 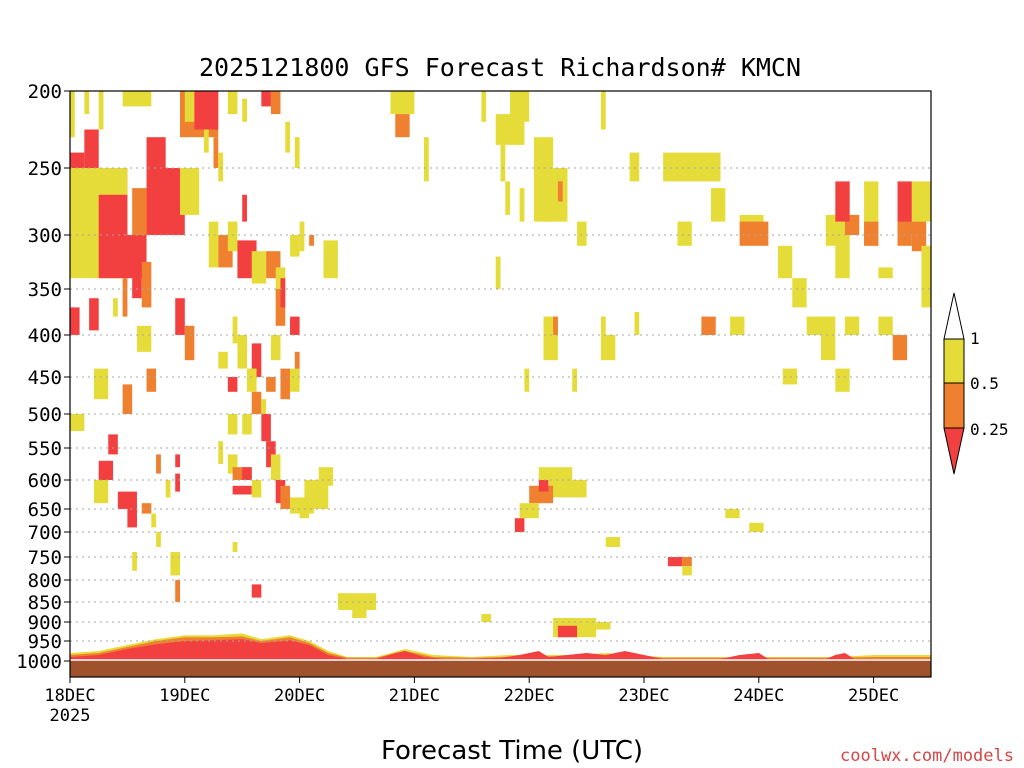 I want to click on y-tick-label: 900, so click(x=45, y=623).